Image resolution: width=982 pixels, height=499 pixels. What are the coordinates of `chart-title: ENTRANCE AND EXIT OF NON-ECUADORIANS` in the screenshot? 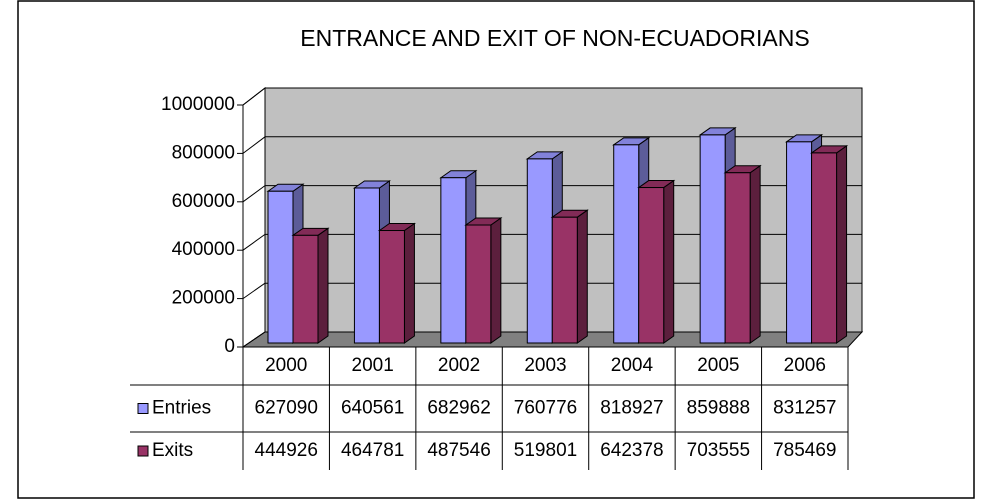 It's located at (554, 38).